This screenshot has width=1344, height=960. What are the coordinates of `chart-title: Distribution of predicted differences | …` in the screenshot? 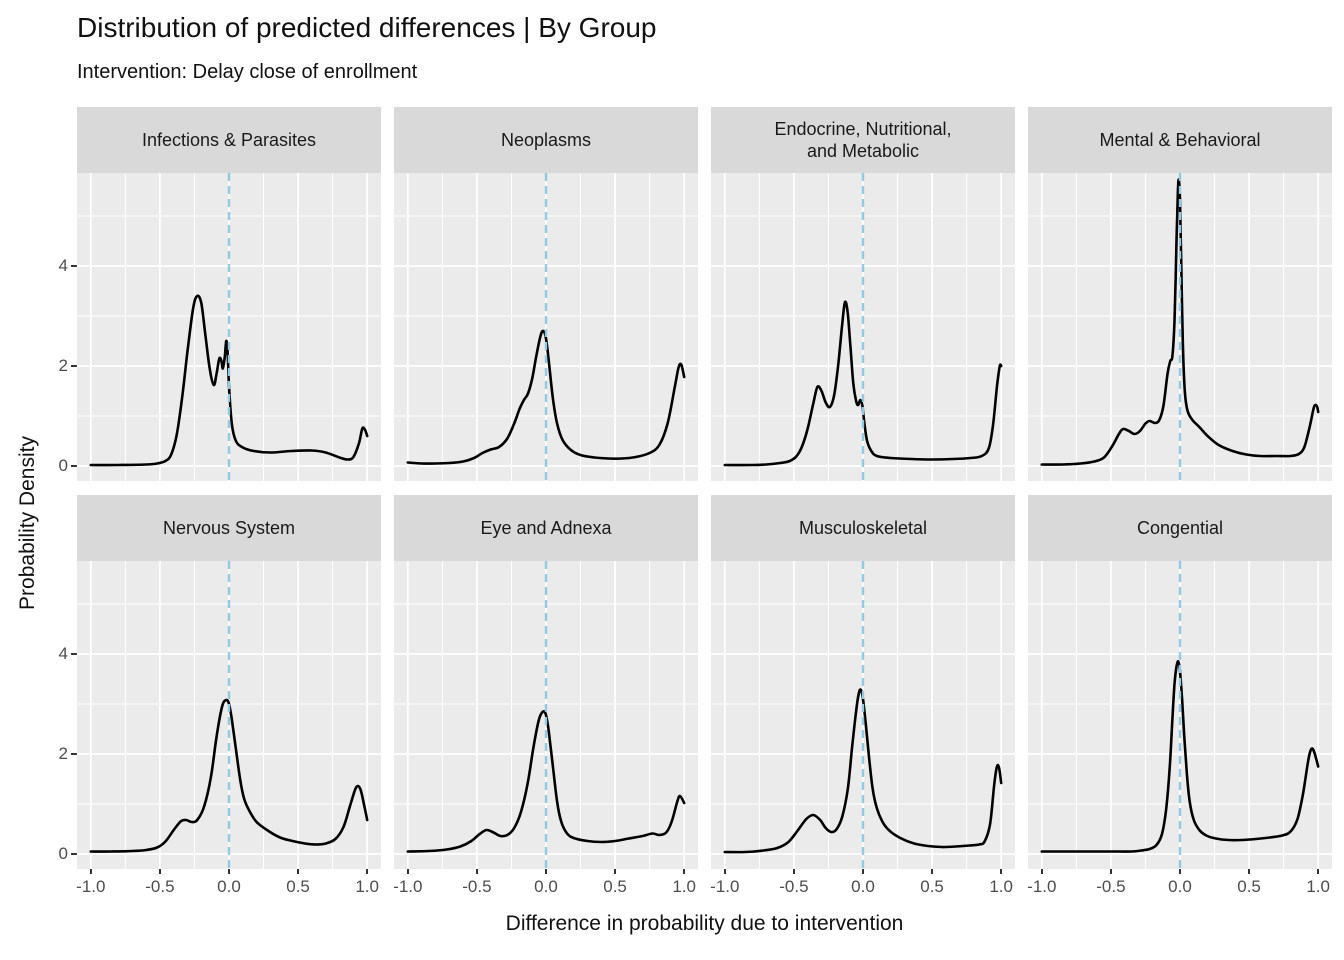 It's located at (367, 27).